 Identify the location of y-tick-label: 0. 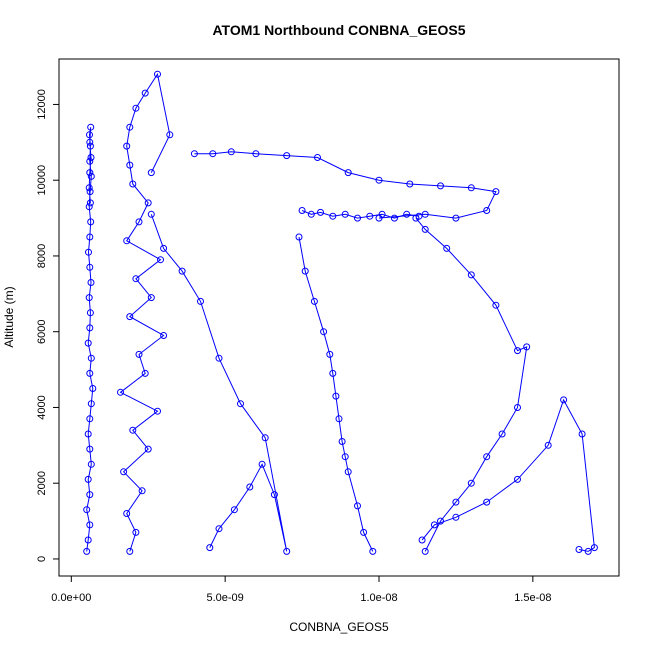
(42, 559).